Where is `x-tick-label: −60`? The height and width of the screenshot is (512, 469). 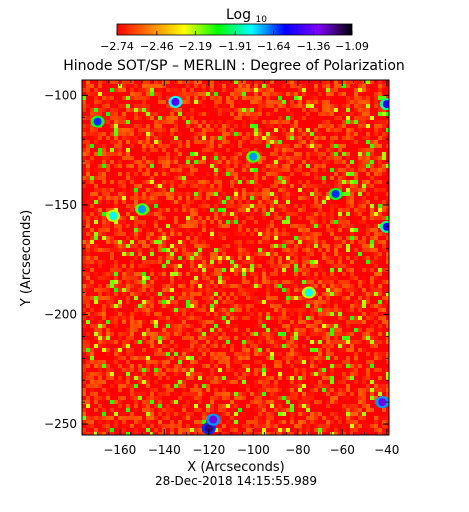 x-tick-label: −60 is located at coordinates (342, 450).